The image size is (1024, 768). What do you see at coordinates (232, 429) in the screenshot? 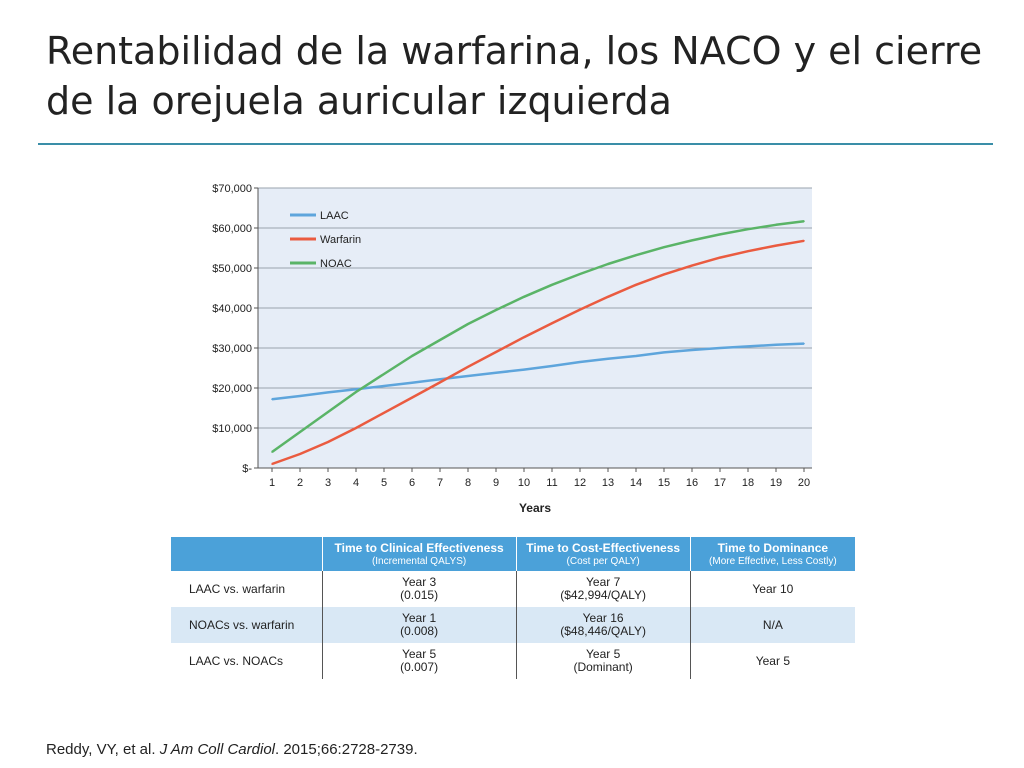
I see `y-tick-label: $10,000` at bounding box center [232, 429].